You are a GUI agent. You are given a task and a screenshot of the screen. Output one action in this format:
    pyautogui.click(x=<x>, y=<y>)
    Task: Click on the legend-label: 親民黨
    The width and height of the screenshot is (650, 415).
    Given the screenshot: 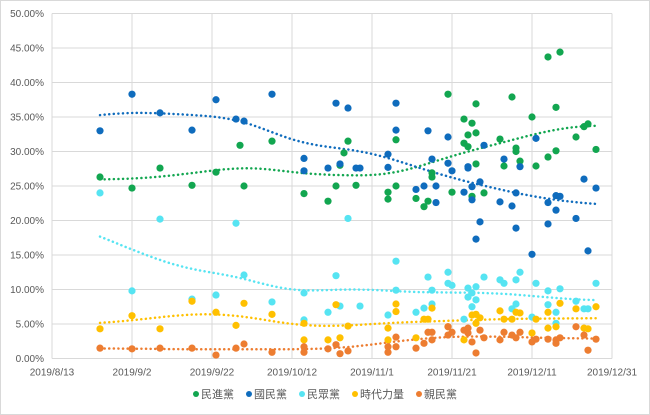 What is the action you would take?
    pyautogui.click(x=440, y=395)
    